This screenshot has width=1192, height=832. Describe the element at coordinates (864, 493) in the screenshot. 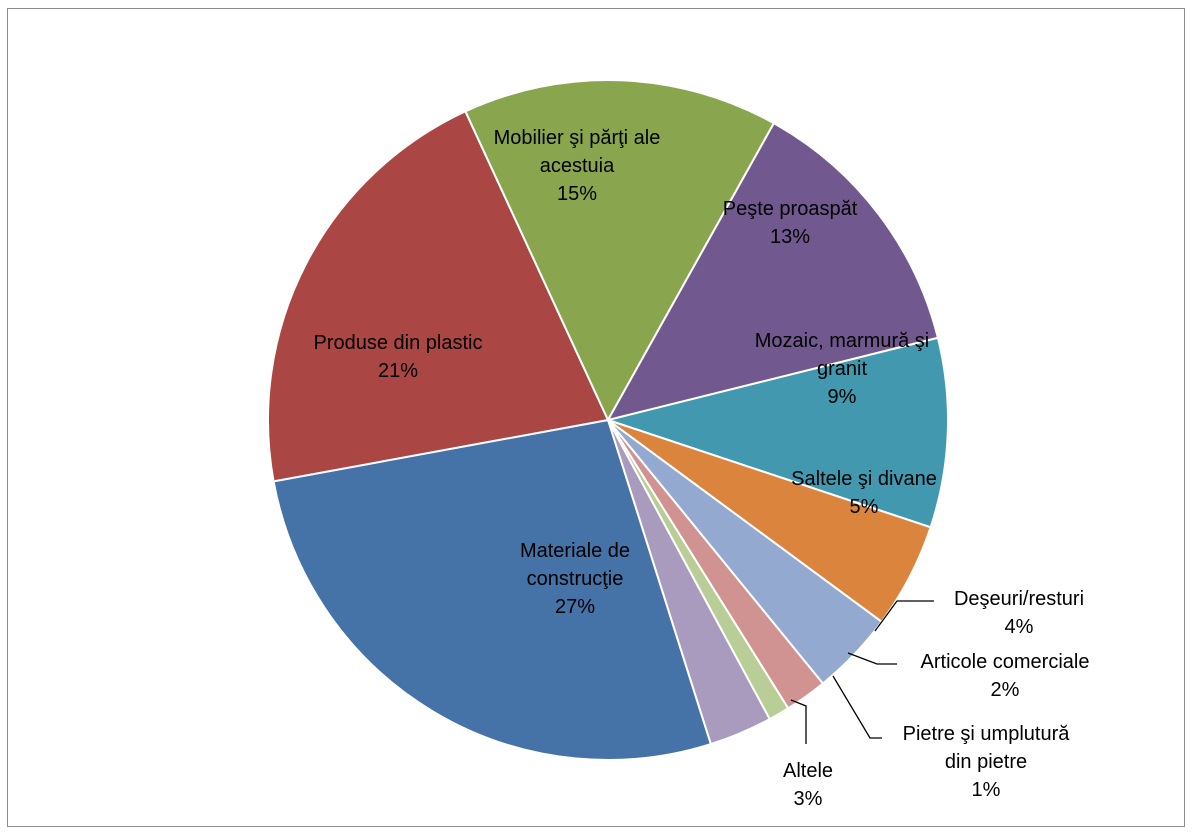

I see `slice-label-saltele-si-divane: Saltele şi divane 5%` at that location.